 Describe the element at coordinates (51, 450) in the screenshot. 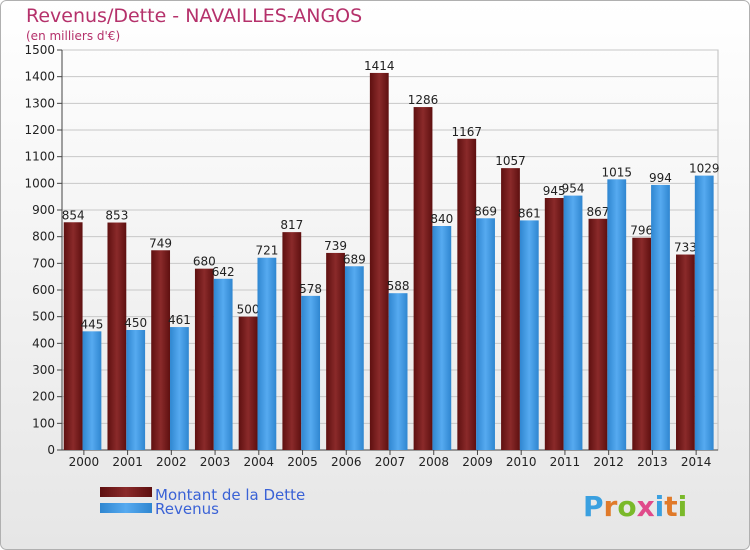

I see `y-tick-label: 0` at that location.